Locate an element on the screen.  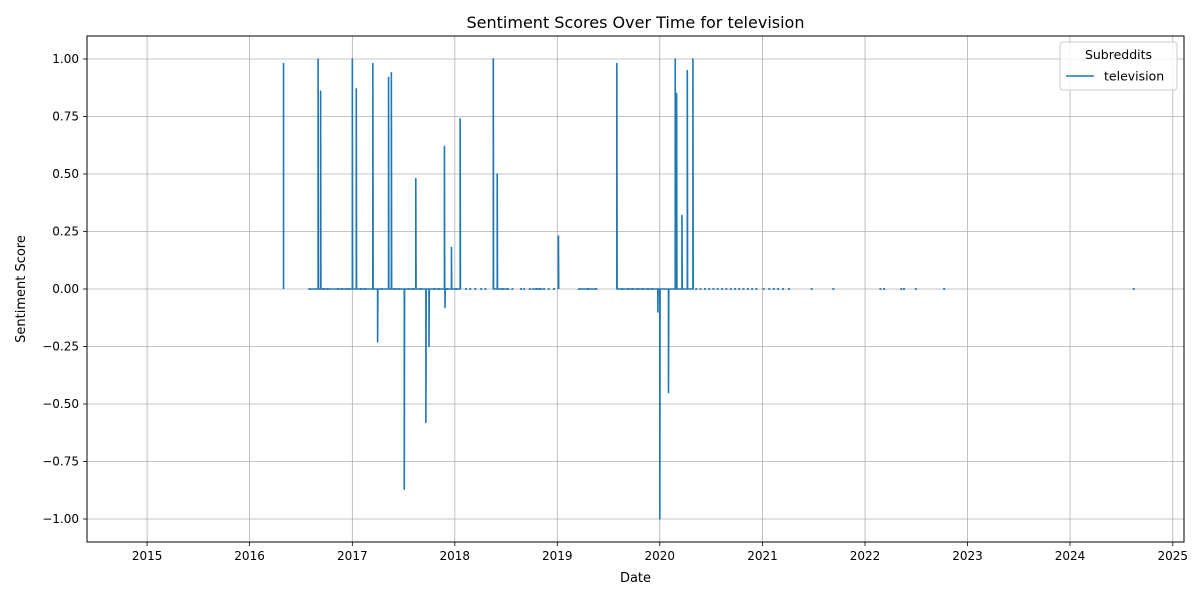
y-tick-label: 0.50 is located at coordinates (65, 174).